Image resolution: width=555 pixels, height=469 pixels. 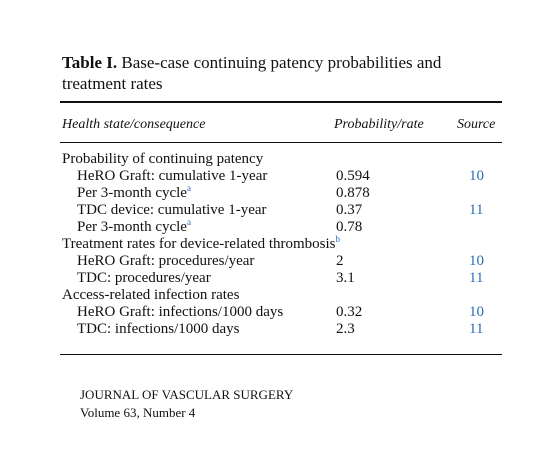 I want to click on row-label: HeRO Graft: cumulative 1-year, so click(x=172, y=176).